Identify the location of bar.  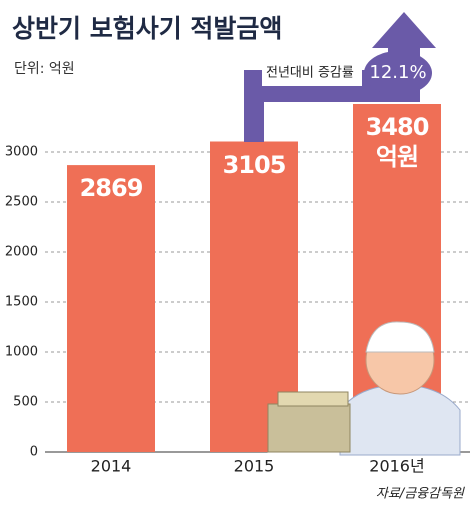
(111, 308).